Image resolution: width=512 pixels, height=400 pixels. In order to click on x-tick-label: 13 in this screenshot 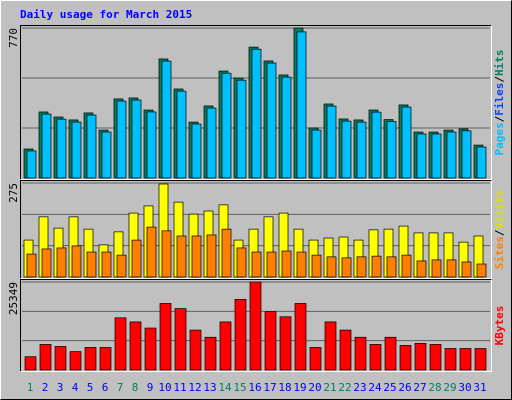, I will do `click(209, 387)`.